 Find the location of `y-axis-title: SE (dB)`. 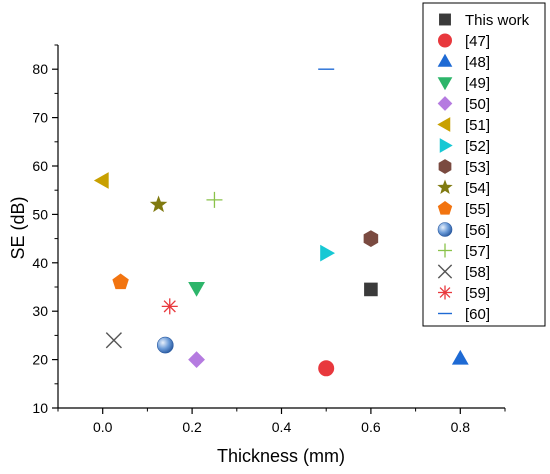

y-axis-title: SE (dB) is located at coordinates (18, 227).